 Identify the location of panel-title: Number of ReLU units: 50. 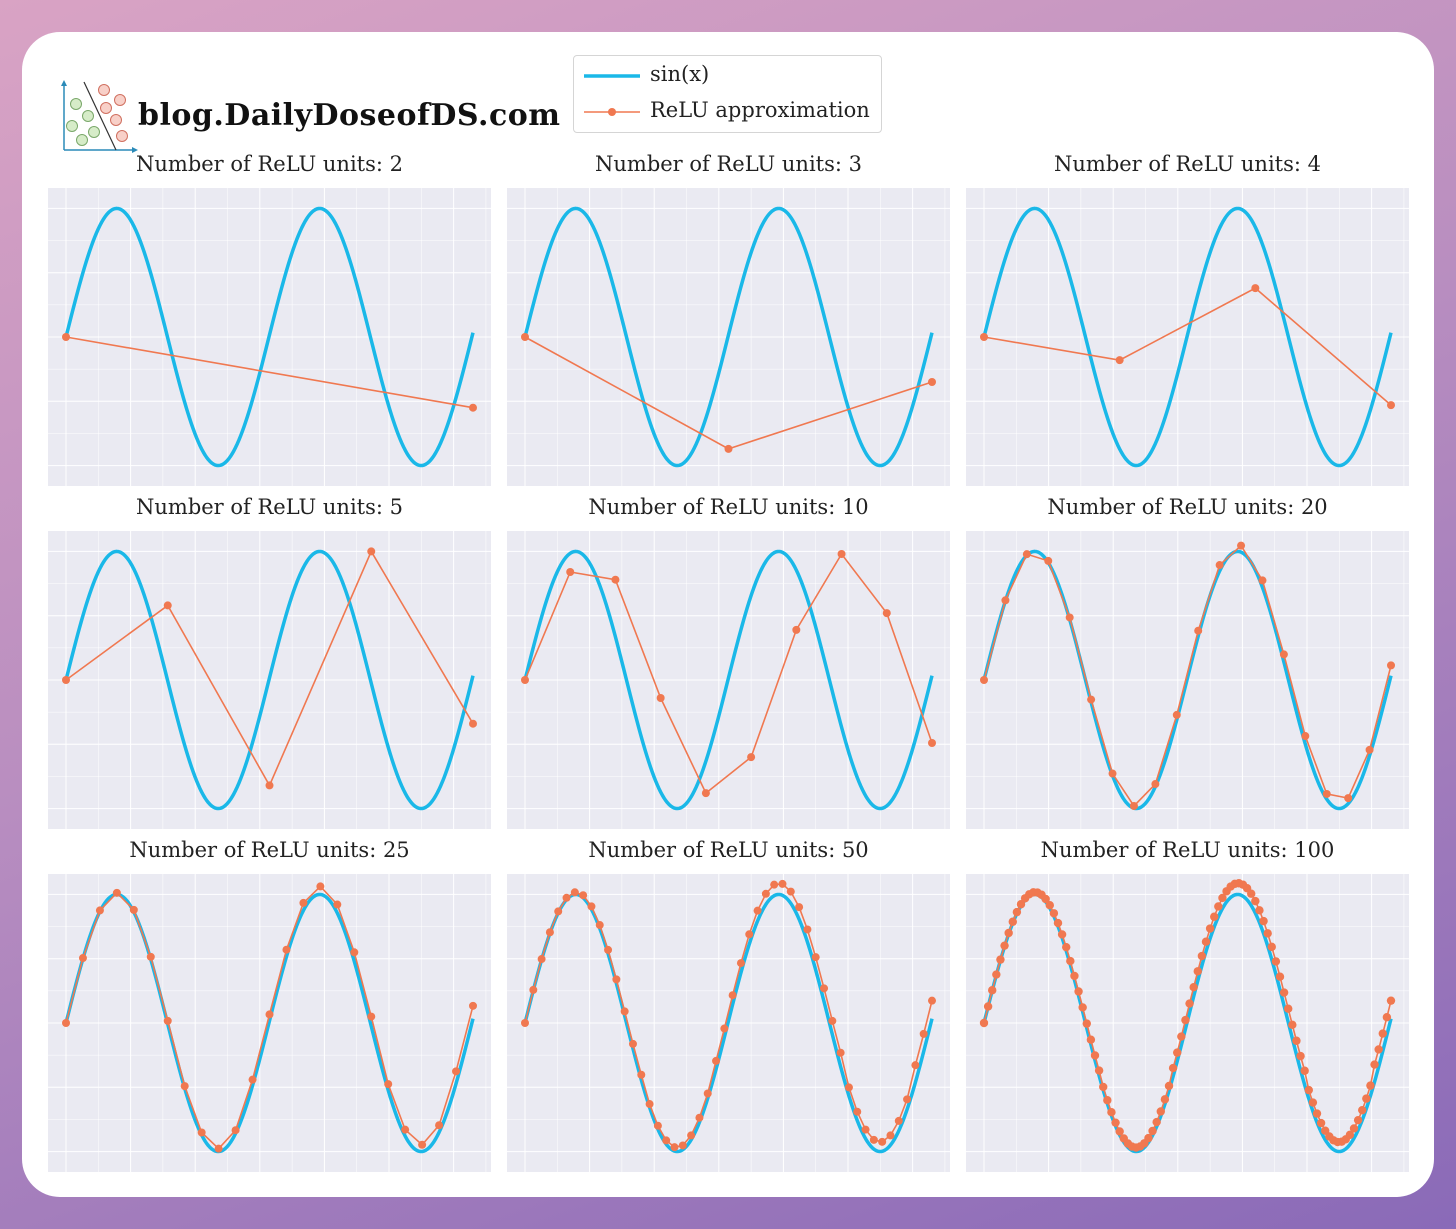
(728, 850).